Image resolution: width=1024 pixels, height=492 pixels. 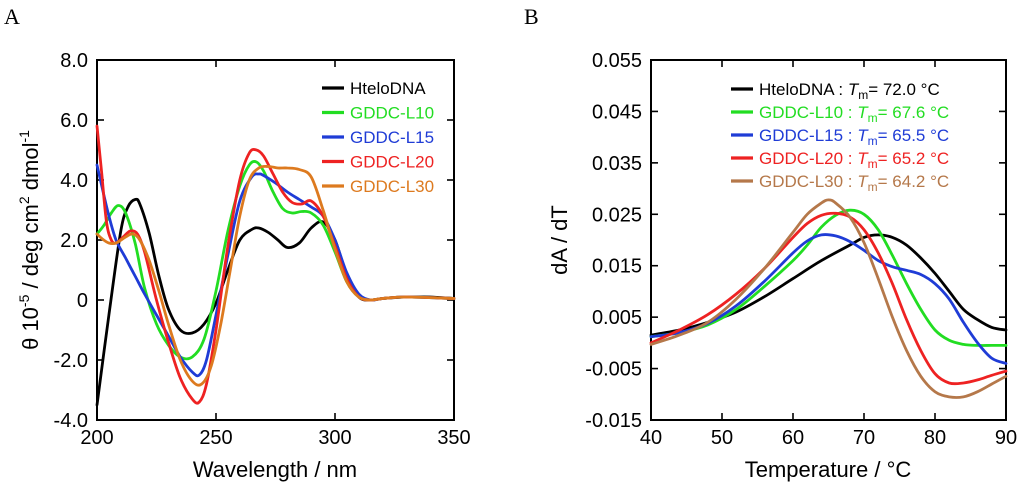 What do you see at coordinates (82, 301) in the screenshot?
I see `y-tick-label: 0` at bounding box center [82, 301].